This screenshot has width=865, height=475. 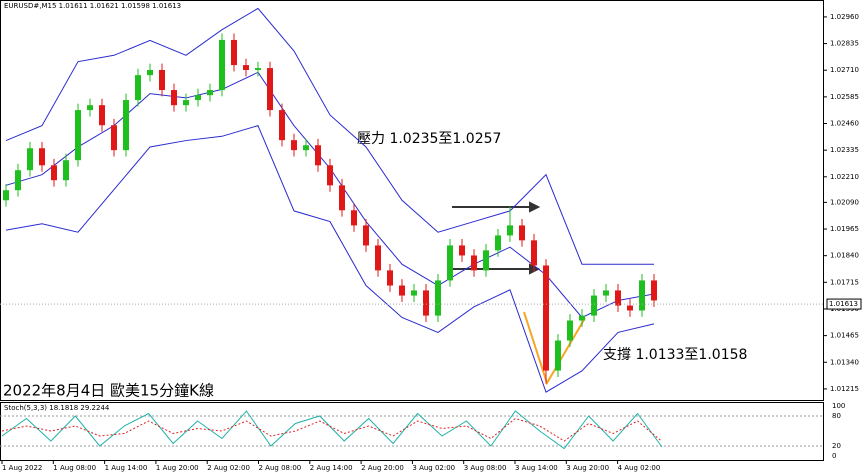 What do you see at coordinates (844, 336) in the screenshot?
I see `y-tick-label: 1.01465` at bounding box center [844, 336].